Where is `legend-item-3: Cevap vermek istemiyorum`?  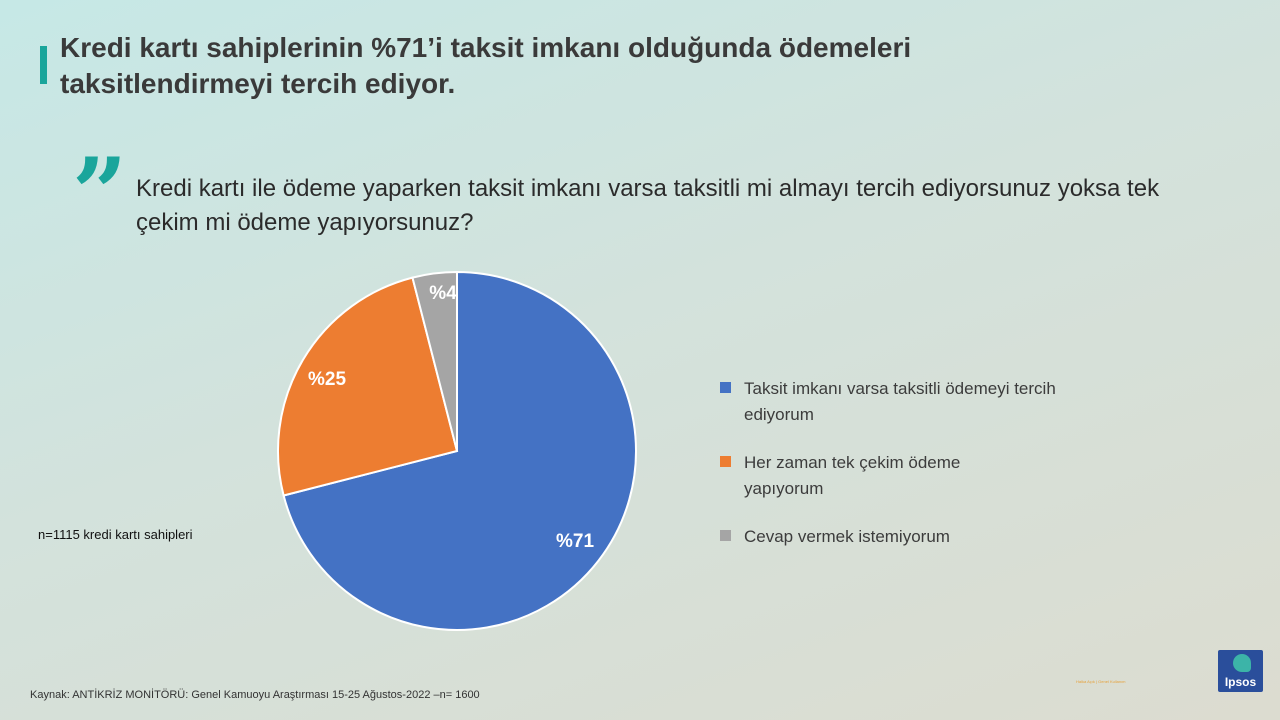 legend-item-3: Cevap vermek istemiyorum is located at coordinates (900, 537).